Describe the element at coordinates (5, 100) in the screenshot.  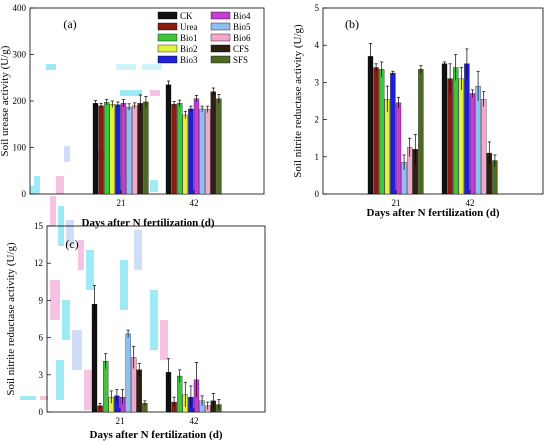
I see `y-axis-label-a: Soil urease activity (U/g)` at that location.